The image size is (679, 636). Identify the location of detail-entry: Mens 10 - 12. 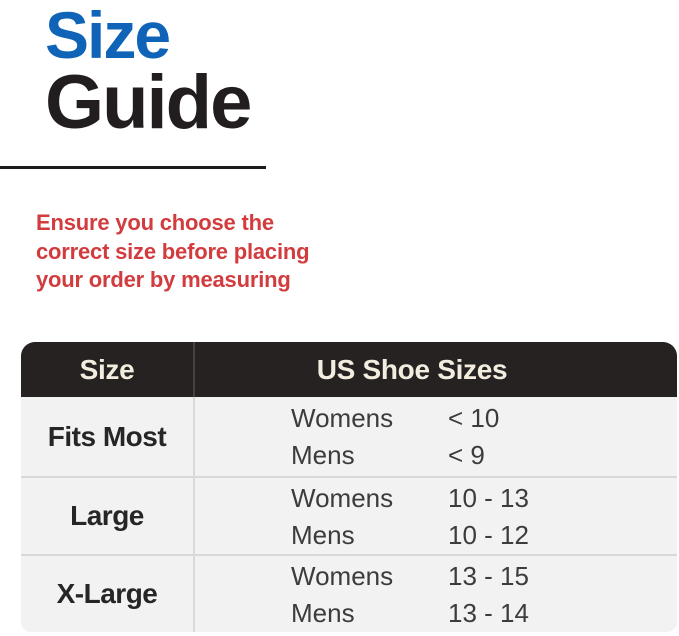
(484, 535).